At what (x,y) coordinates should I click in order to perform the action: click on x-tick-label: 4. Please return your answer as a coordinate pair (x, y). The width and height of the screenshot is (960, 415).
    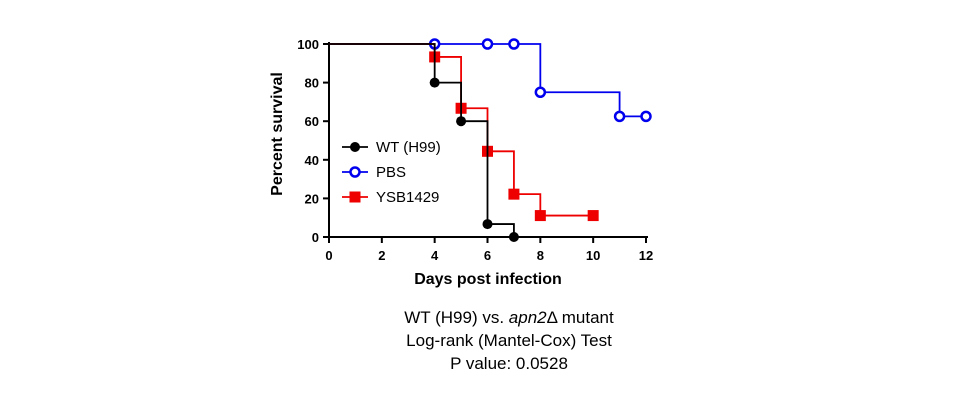
    Looking at the image, I should click on (435, 255).